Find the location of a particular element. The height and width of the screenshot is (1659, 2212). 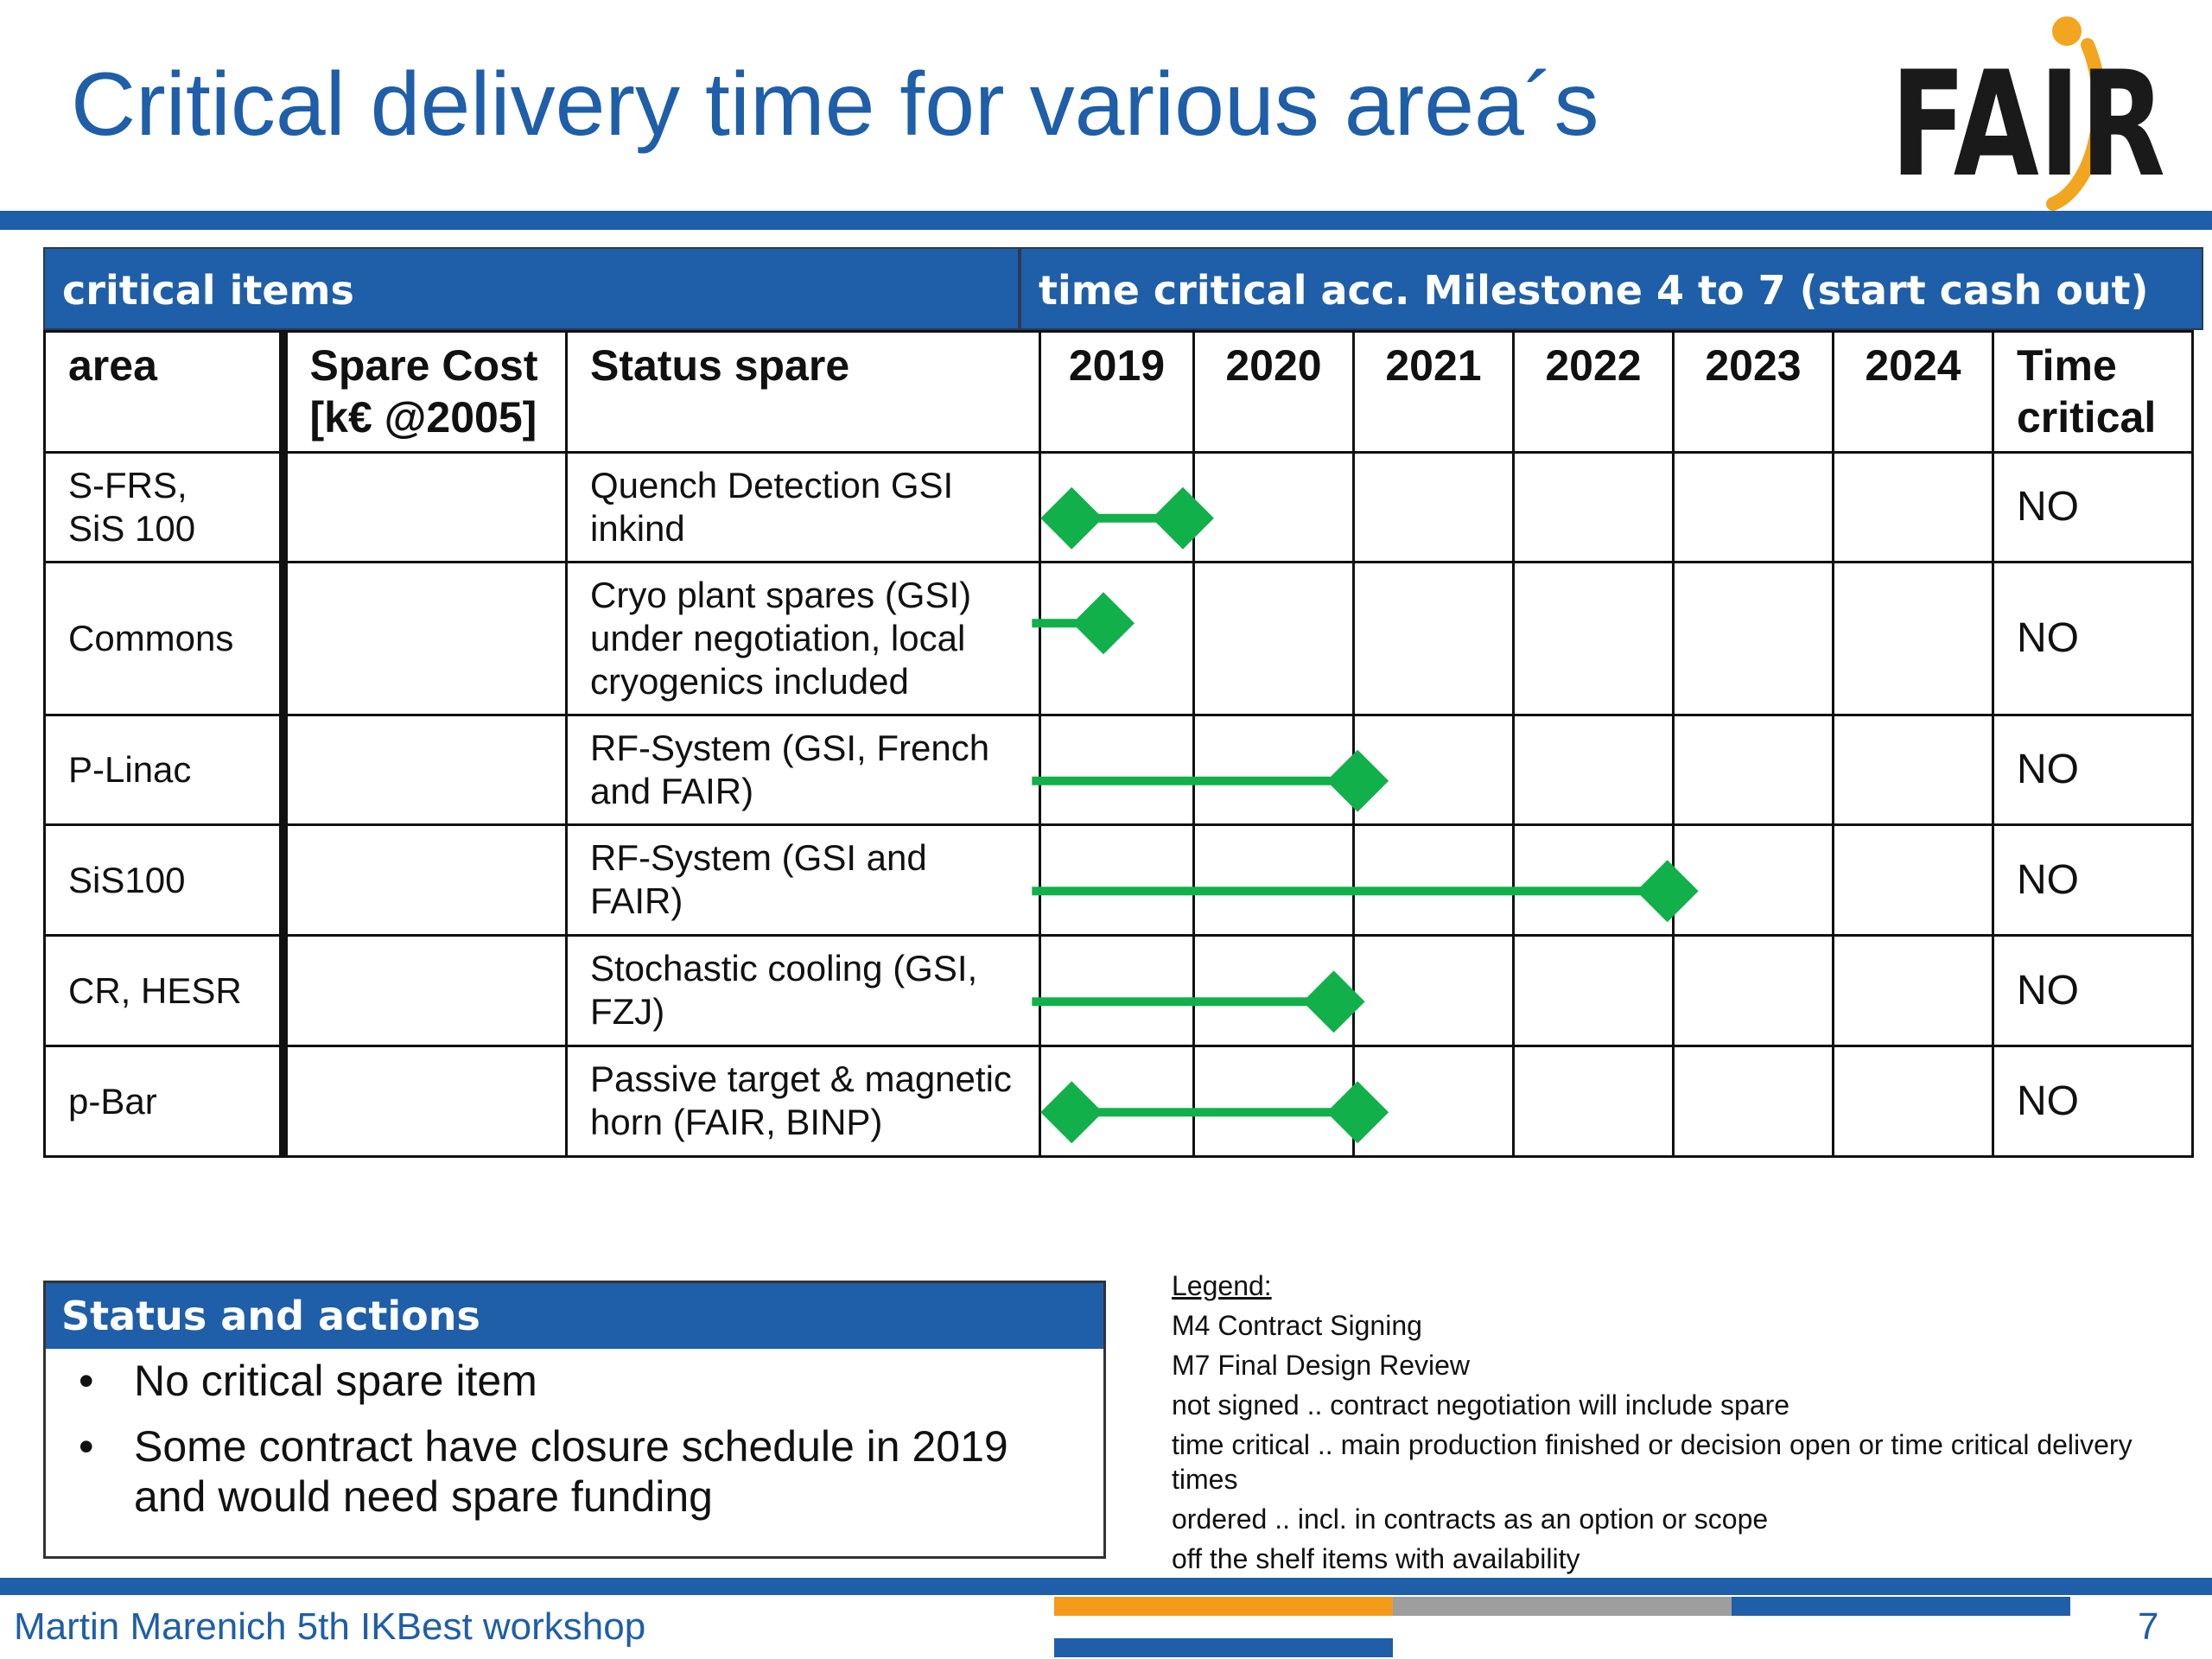

col-area: area is located at coordinates (163, 392).